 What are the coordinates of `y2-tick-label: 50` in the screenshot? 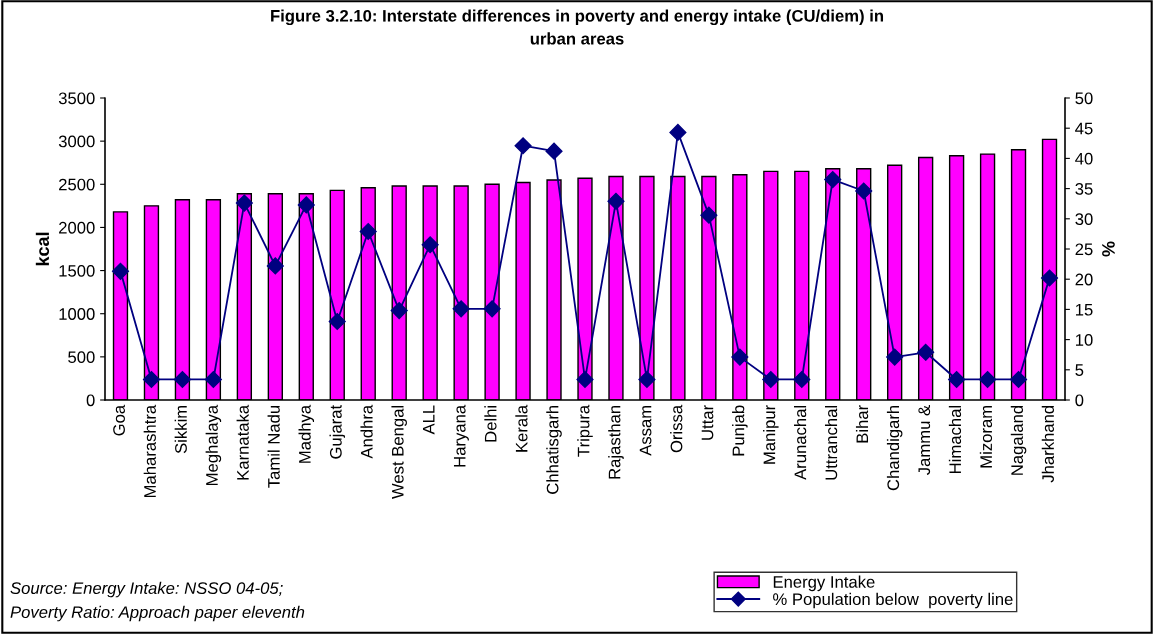 It's located at (1084, 98).